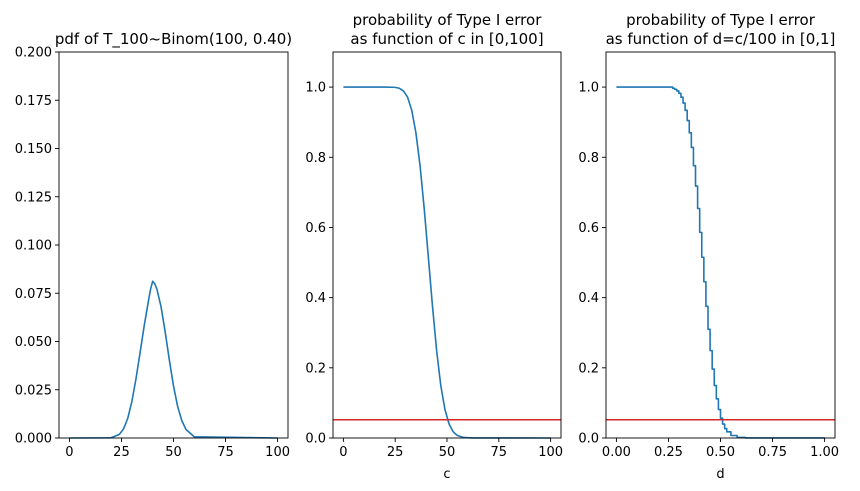  Describe the element at coordinates (772, 452) in the screenshot. I see `x-tick-label: 0.75` at that location.